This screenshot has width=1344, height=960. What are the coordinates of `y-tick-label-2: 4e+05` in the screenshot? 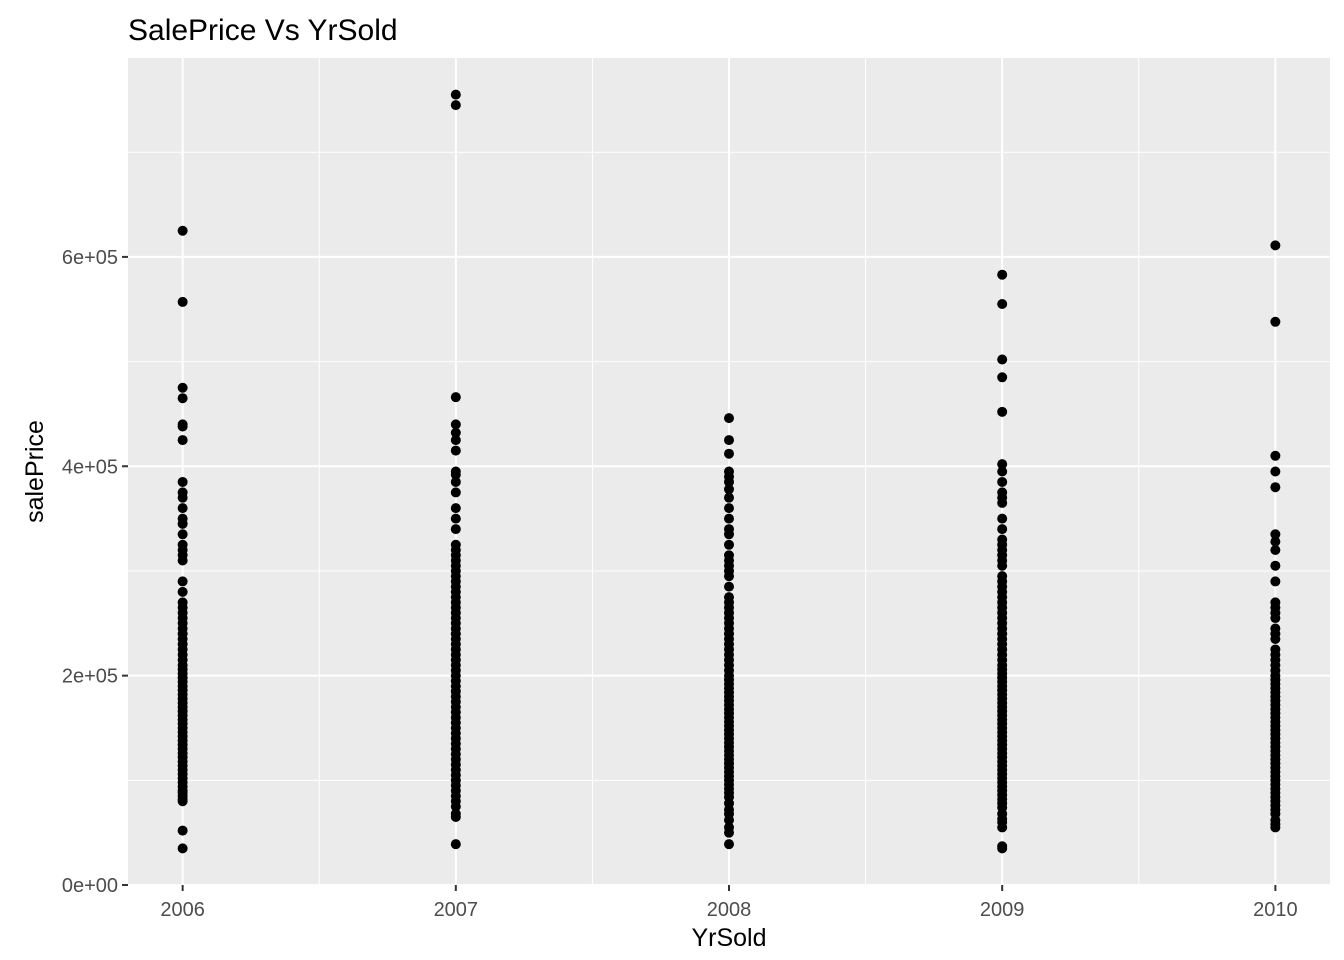 It's located at (90, 467).